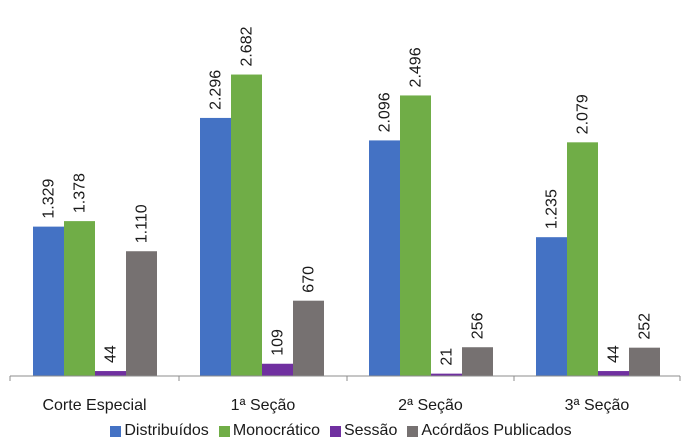 The height and width of the screenshot is (446, 682). What do you see at coordinates (597, 405) in the screenshot?
I see `x-tick-label: 3ª Seção` at bounding box center [597, 405].